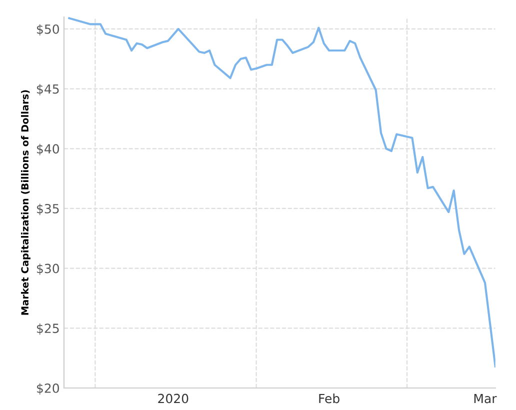 Image resolution: width=516 pixels, height=410 pixels. I want to click on y-tick-label: $45, so click(48, 90).